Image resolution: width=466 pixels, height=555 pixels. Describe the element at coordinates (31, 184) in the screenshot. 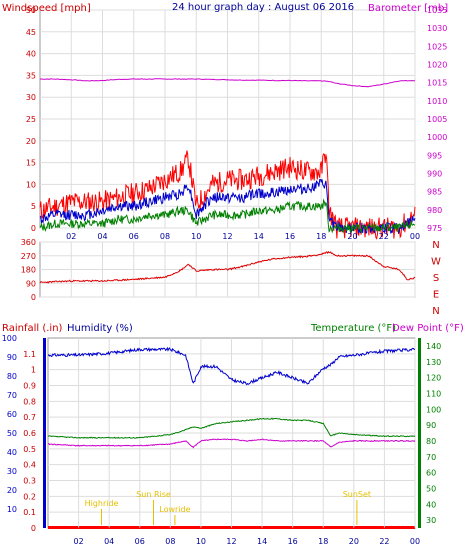

I see `wind-tick-label: 10` at that location.